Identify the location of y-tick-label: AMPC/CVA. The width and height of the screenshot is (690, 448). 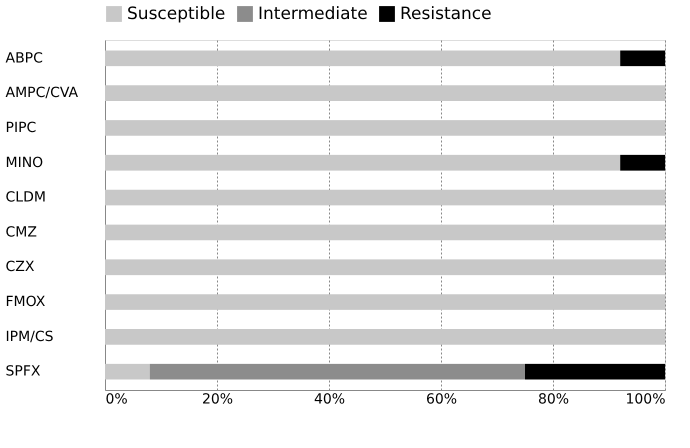
(42, 93).